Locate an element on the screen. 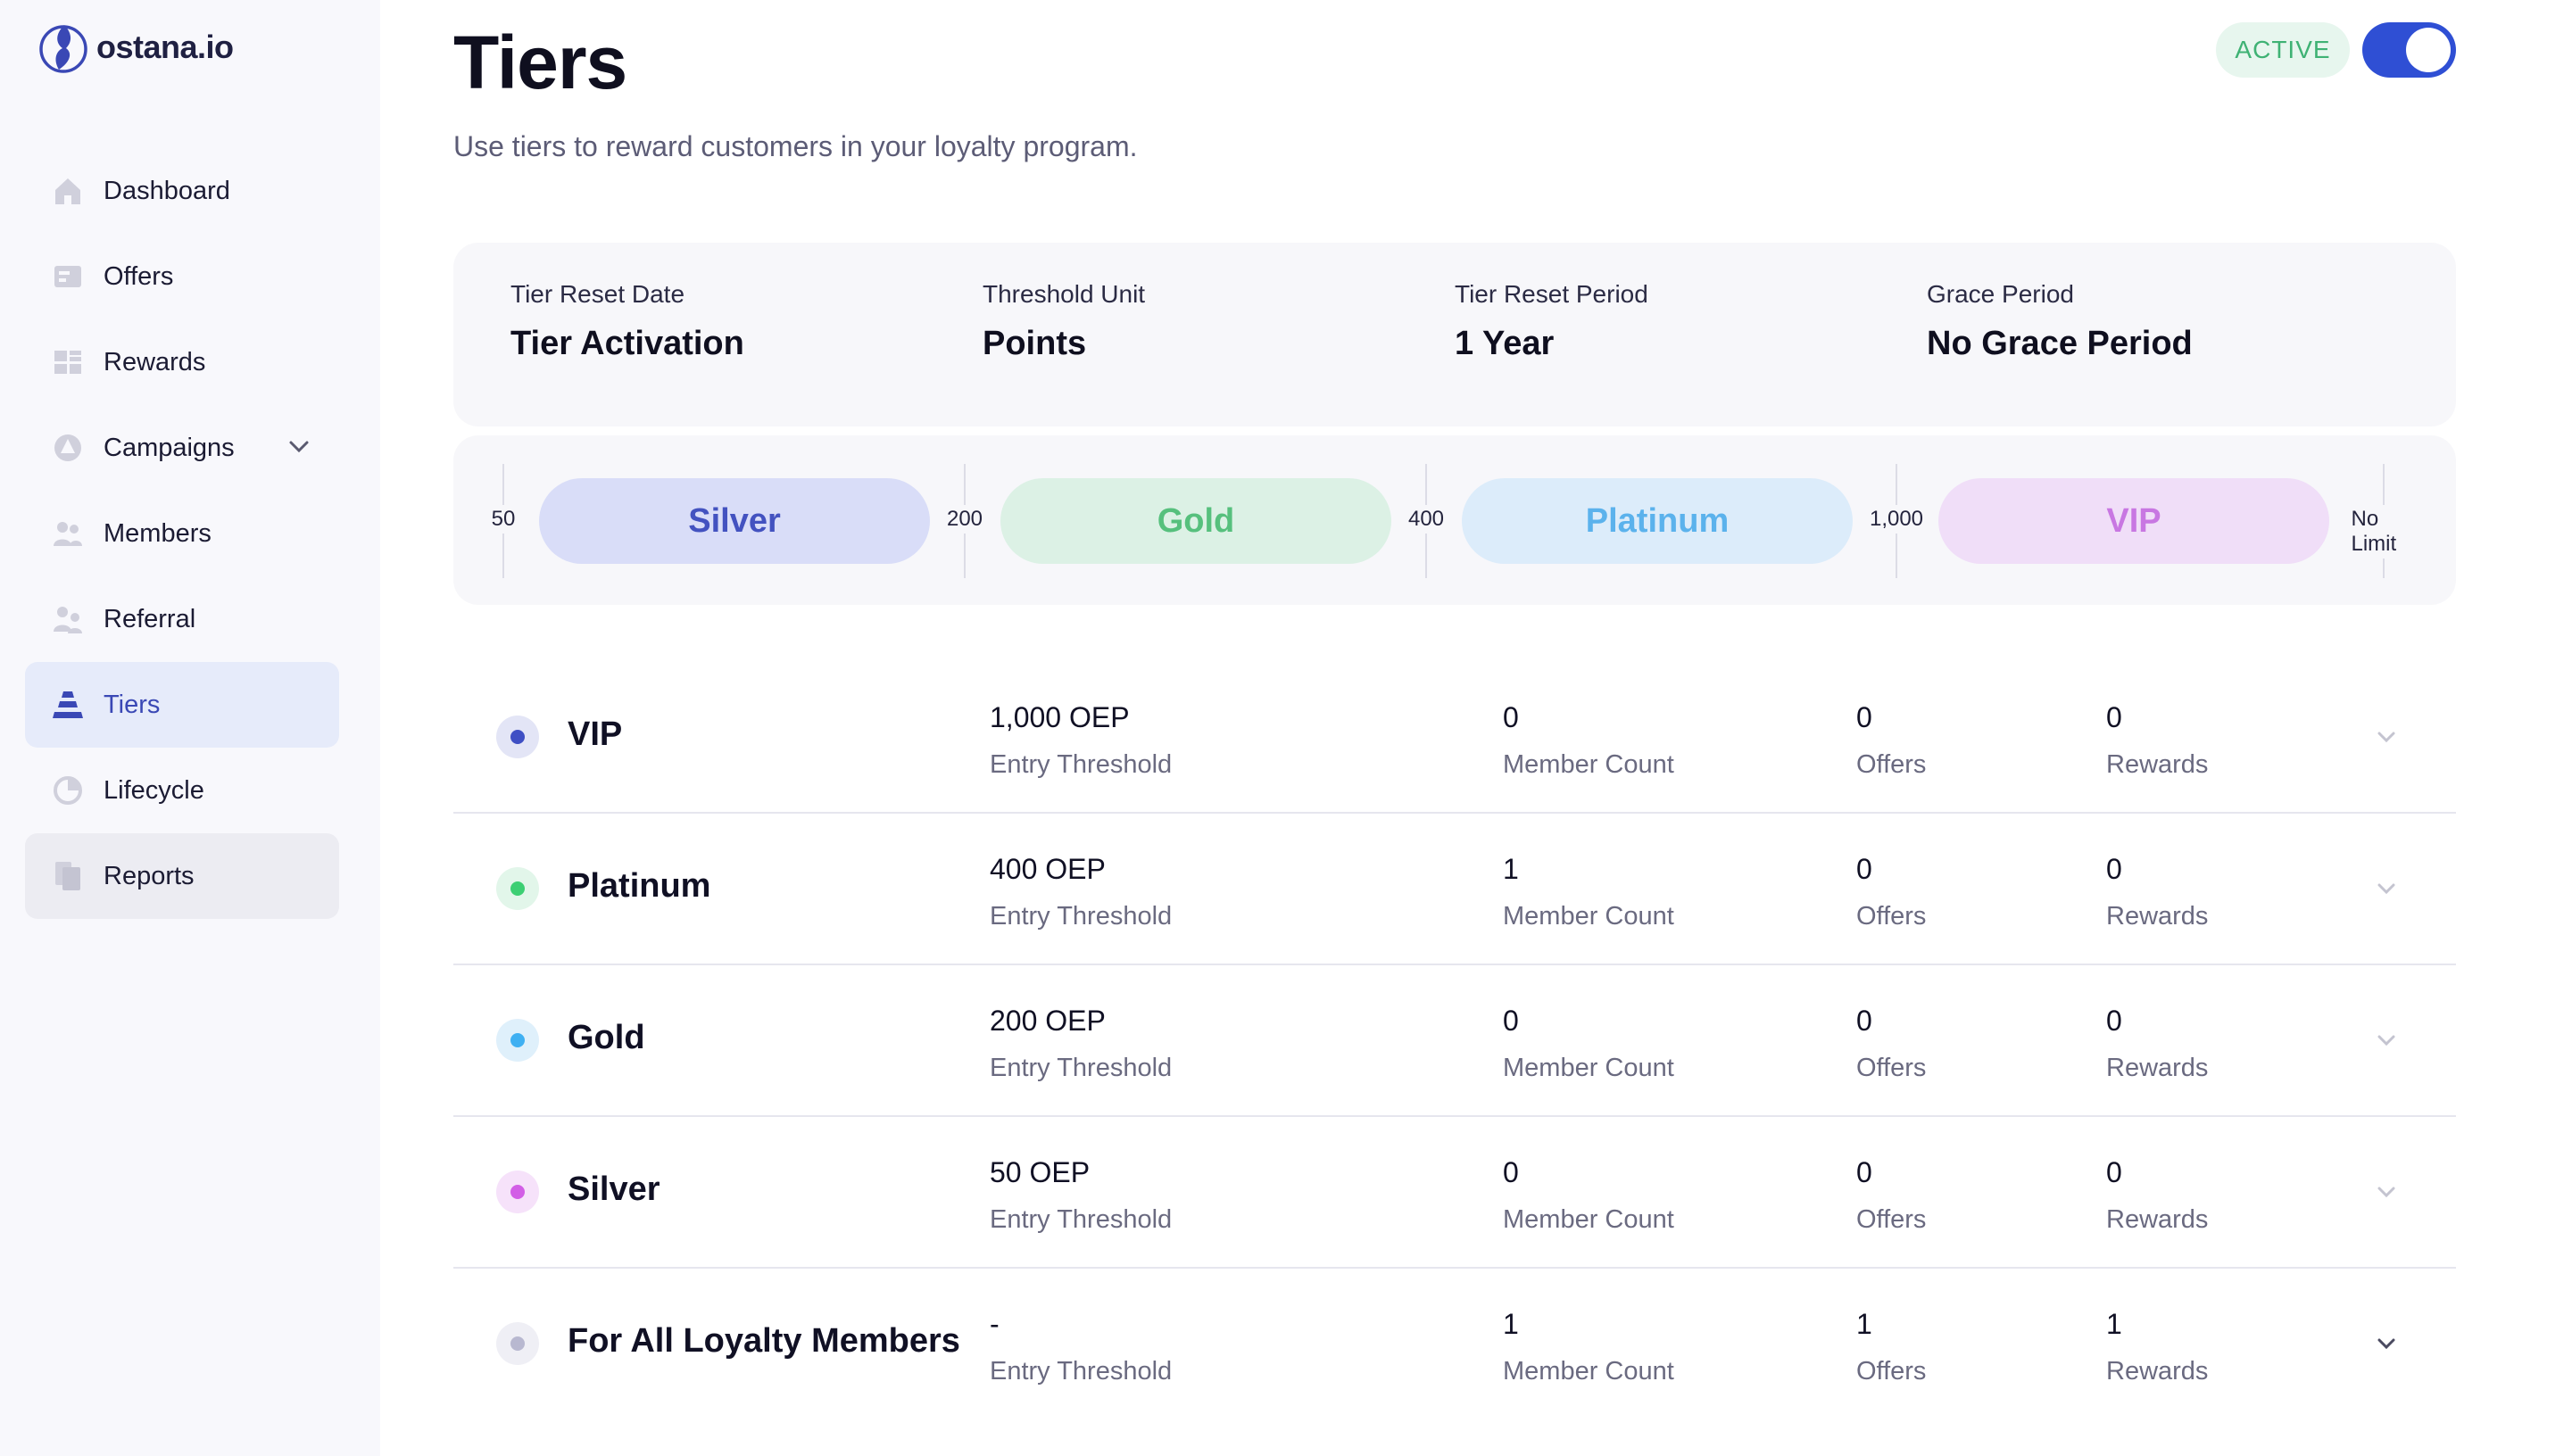  member-count: 1 Member Count is located at coordinates (1588, 892).